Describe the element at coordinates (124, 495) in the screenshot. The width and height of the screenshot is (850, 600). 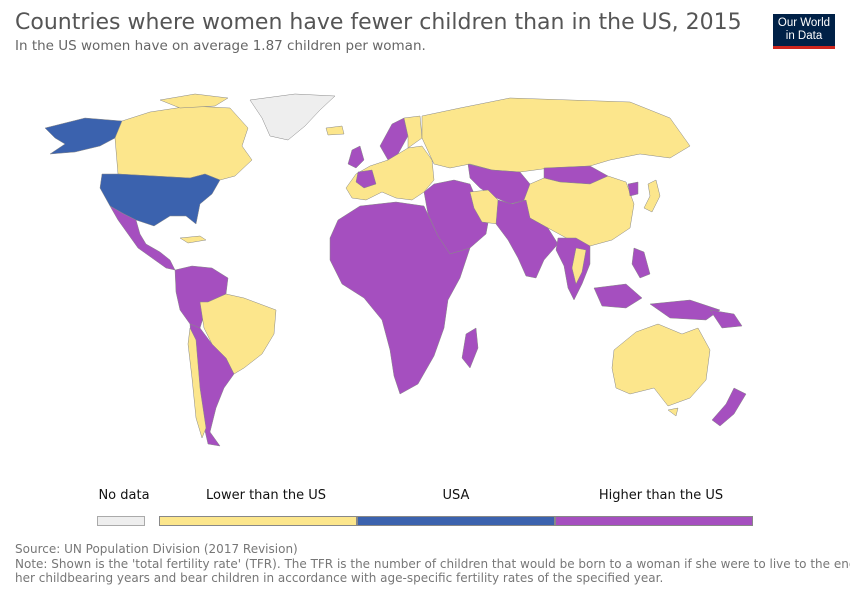
I see `legend-label-no-data: No data` at that location.